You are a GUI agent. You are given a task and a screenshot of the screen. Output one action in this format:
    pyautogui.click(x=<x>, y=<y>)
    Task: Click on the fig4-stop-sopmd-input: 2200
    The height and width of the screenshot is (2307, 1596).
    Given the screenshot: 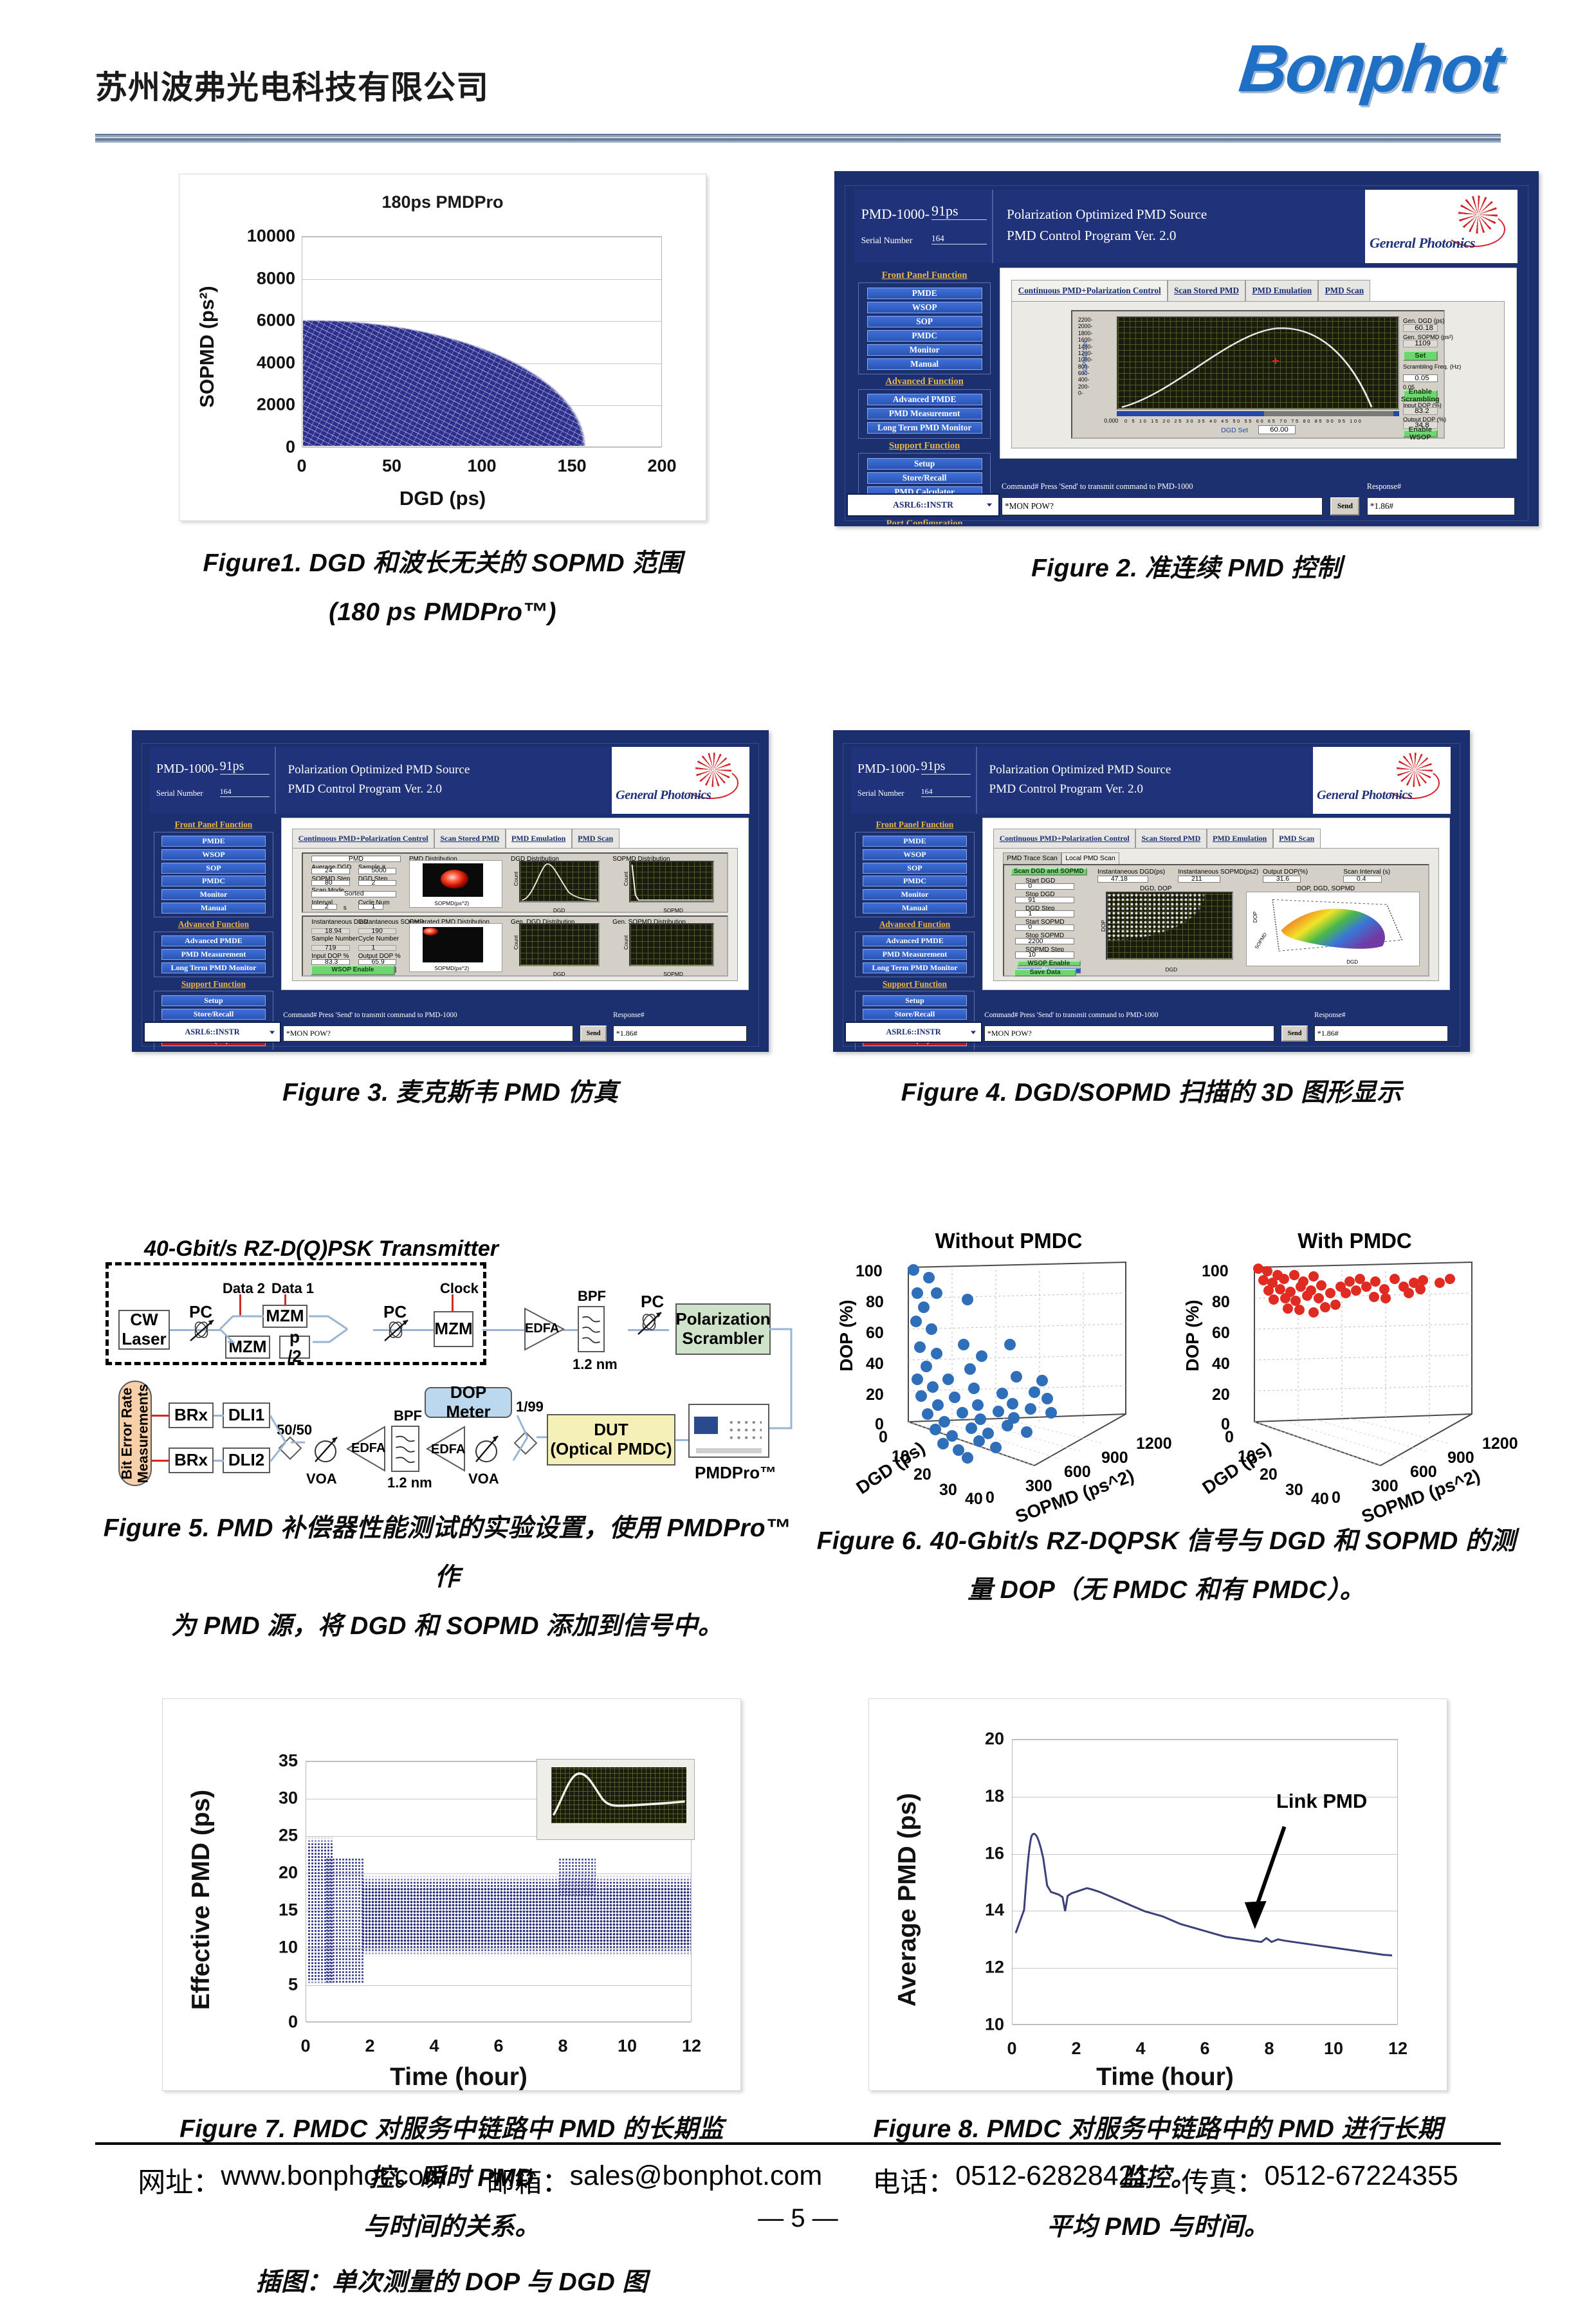 What is the action you would take?
    pyautogui.click(x=1044, y=941)
    